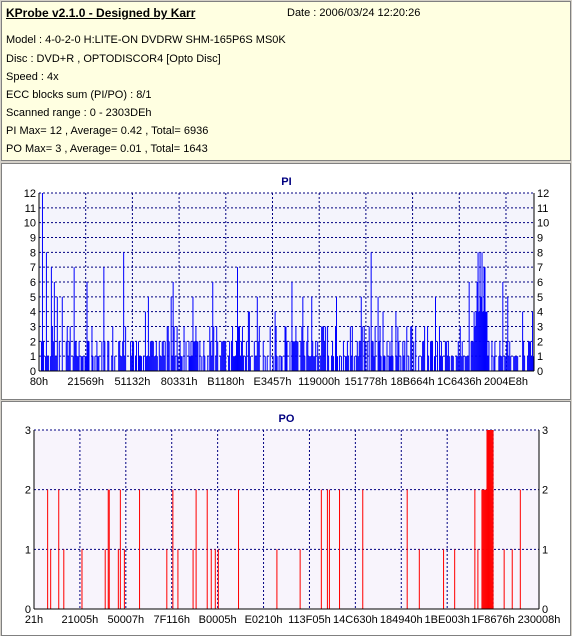 Image resolution: width=572 pixels, height=636 pixels. Describe the element at coordinates (287, 419) in the screenshot. I see `chart-title: PO` at that location.